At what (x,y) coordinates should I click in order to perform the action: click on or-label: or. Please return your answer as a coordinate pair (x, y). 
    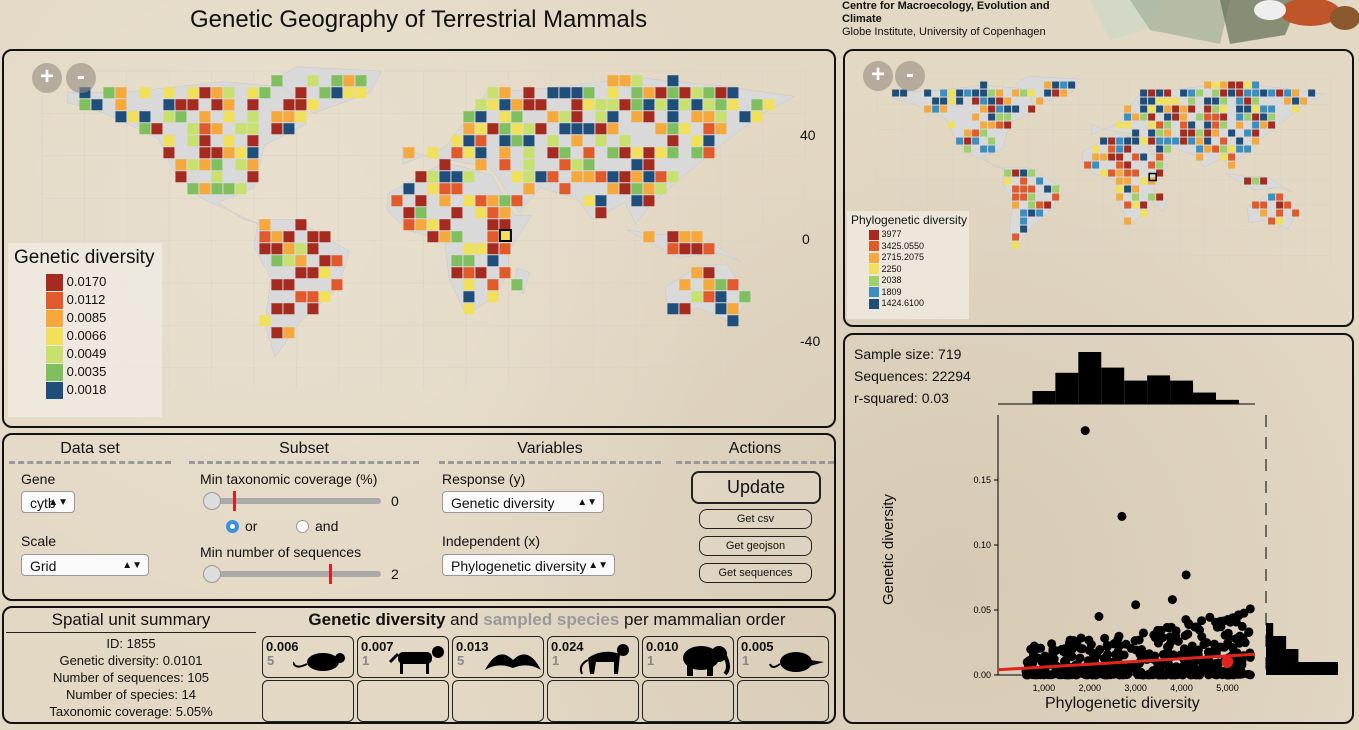
    Looking at the image, I should click on (251, 526).